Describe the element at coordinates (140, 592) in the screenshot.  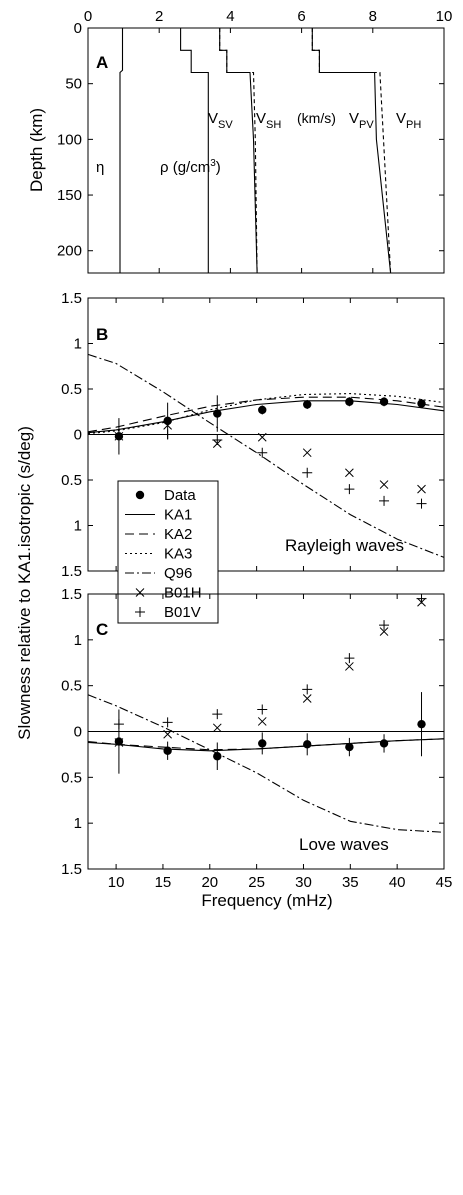
I see `legend-x-marker` at that location.